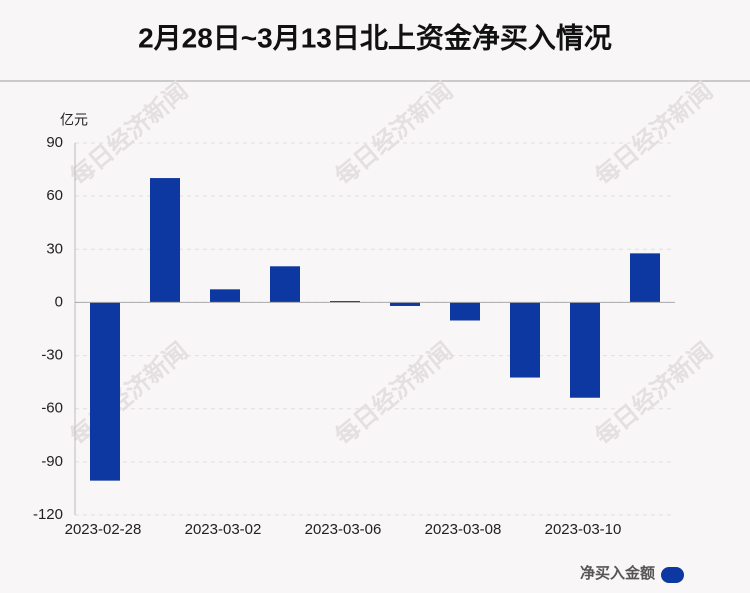 The image size is (750, 593). Describe the element at coordinates (583, 529) in the screenshot. I see `x-tick-label: 2023-03-10` at that location.